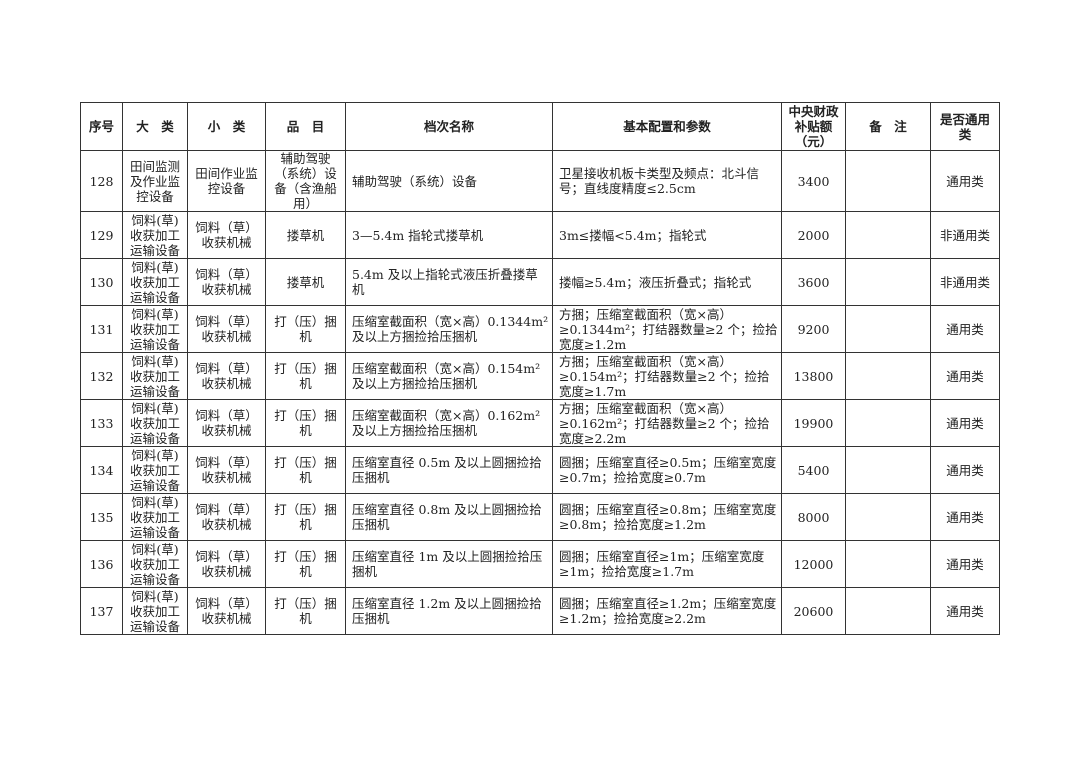 Image resolution: width=1080 pixels, height=764 pixels. I want to click on cell-grade-name: 压缩室截面积（宽×高）0.162m² 及以上方捆捡拾压捆机, so click(449, 423).